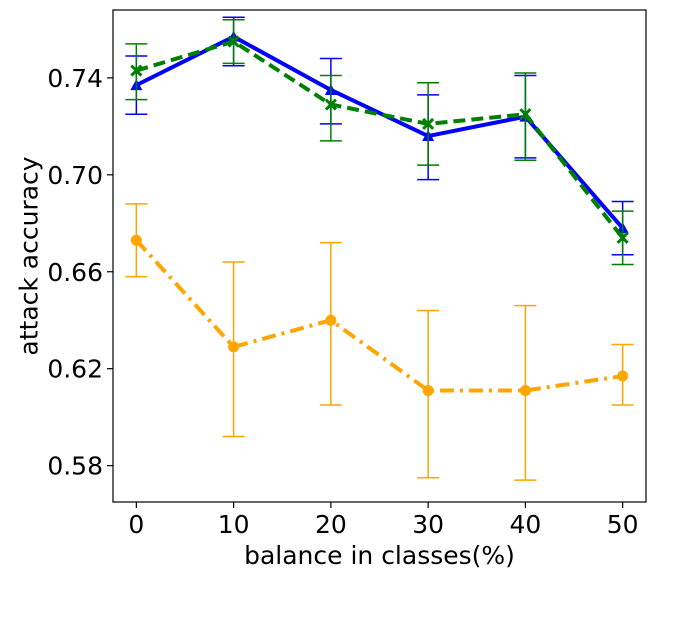  What do you see at coordinates (75, 466) in the screenshot?
I see `y-tick-label: 0.58` at bounding box center [75, 466].